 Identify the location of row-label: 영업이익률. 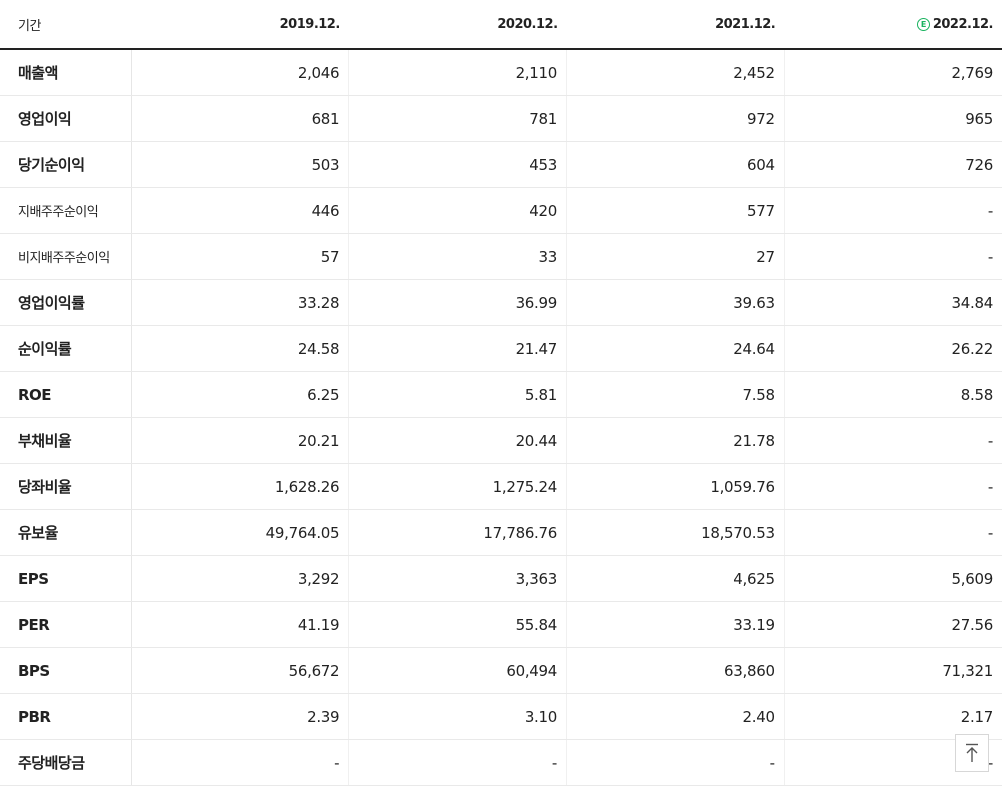
(66, 302).